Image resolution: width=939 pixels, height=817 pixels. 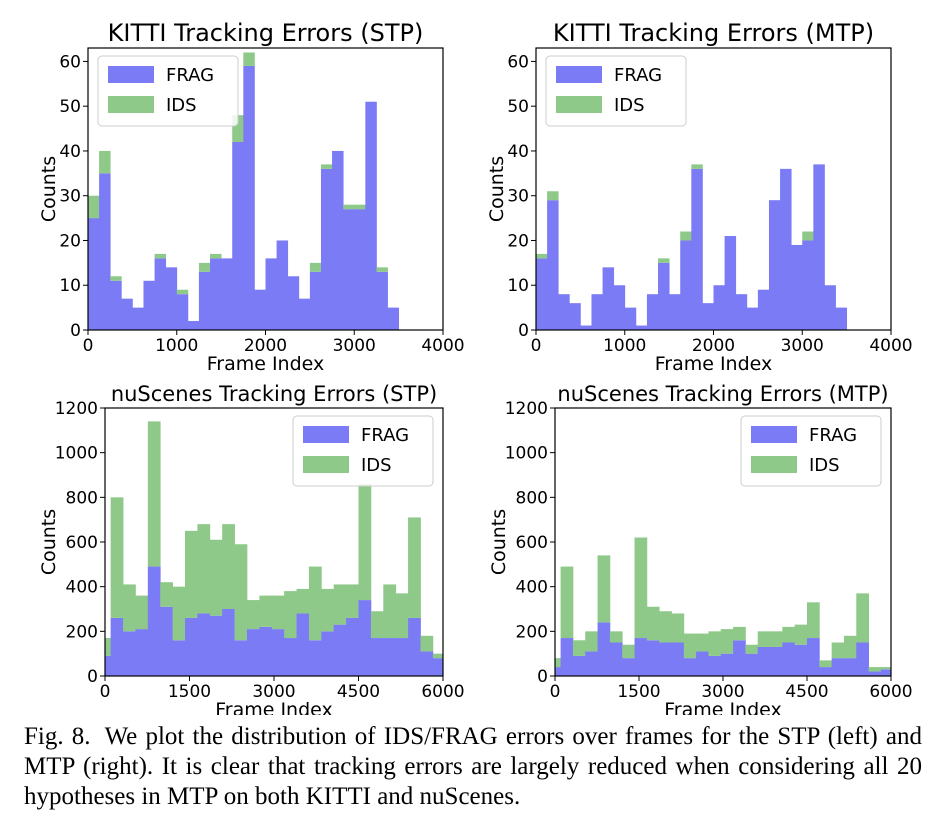 What do you see at coordinates (76, 409) in the screenshot?
I see `y-tick-label: 1200` at bounding box center [76, 409].